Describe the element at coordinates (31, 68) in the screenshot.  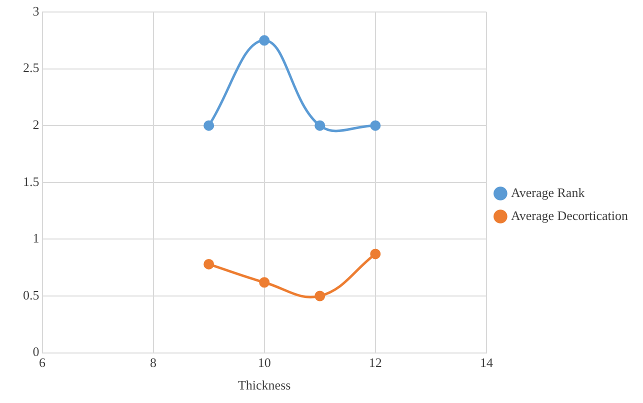
I see `y-tick-label: 2.5` at that location.